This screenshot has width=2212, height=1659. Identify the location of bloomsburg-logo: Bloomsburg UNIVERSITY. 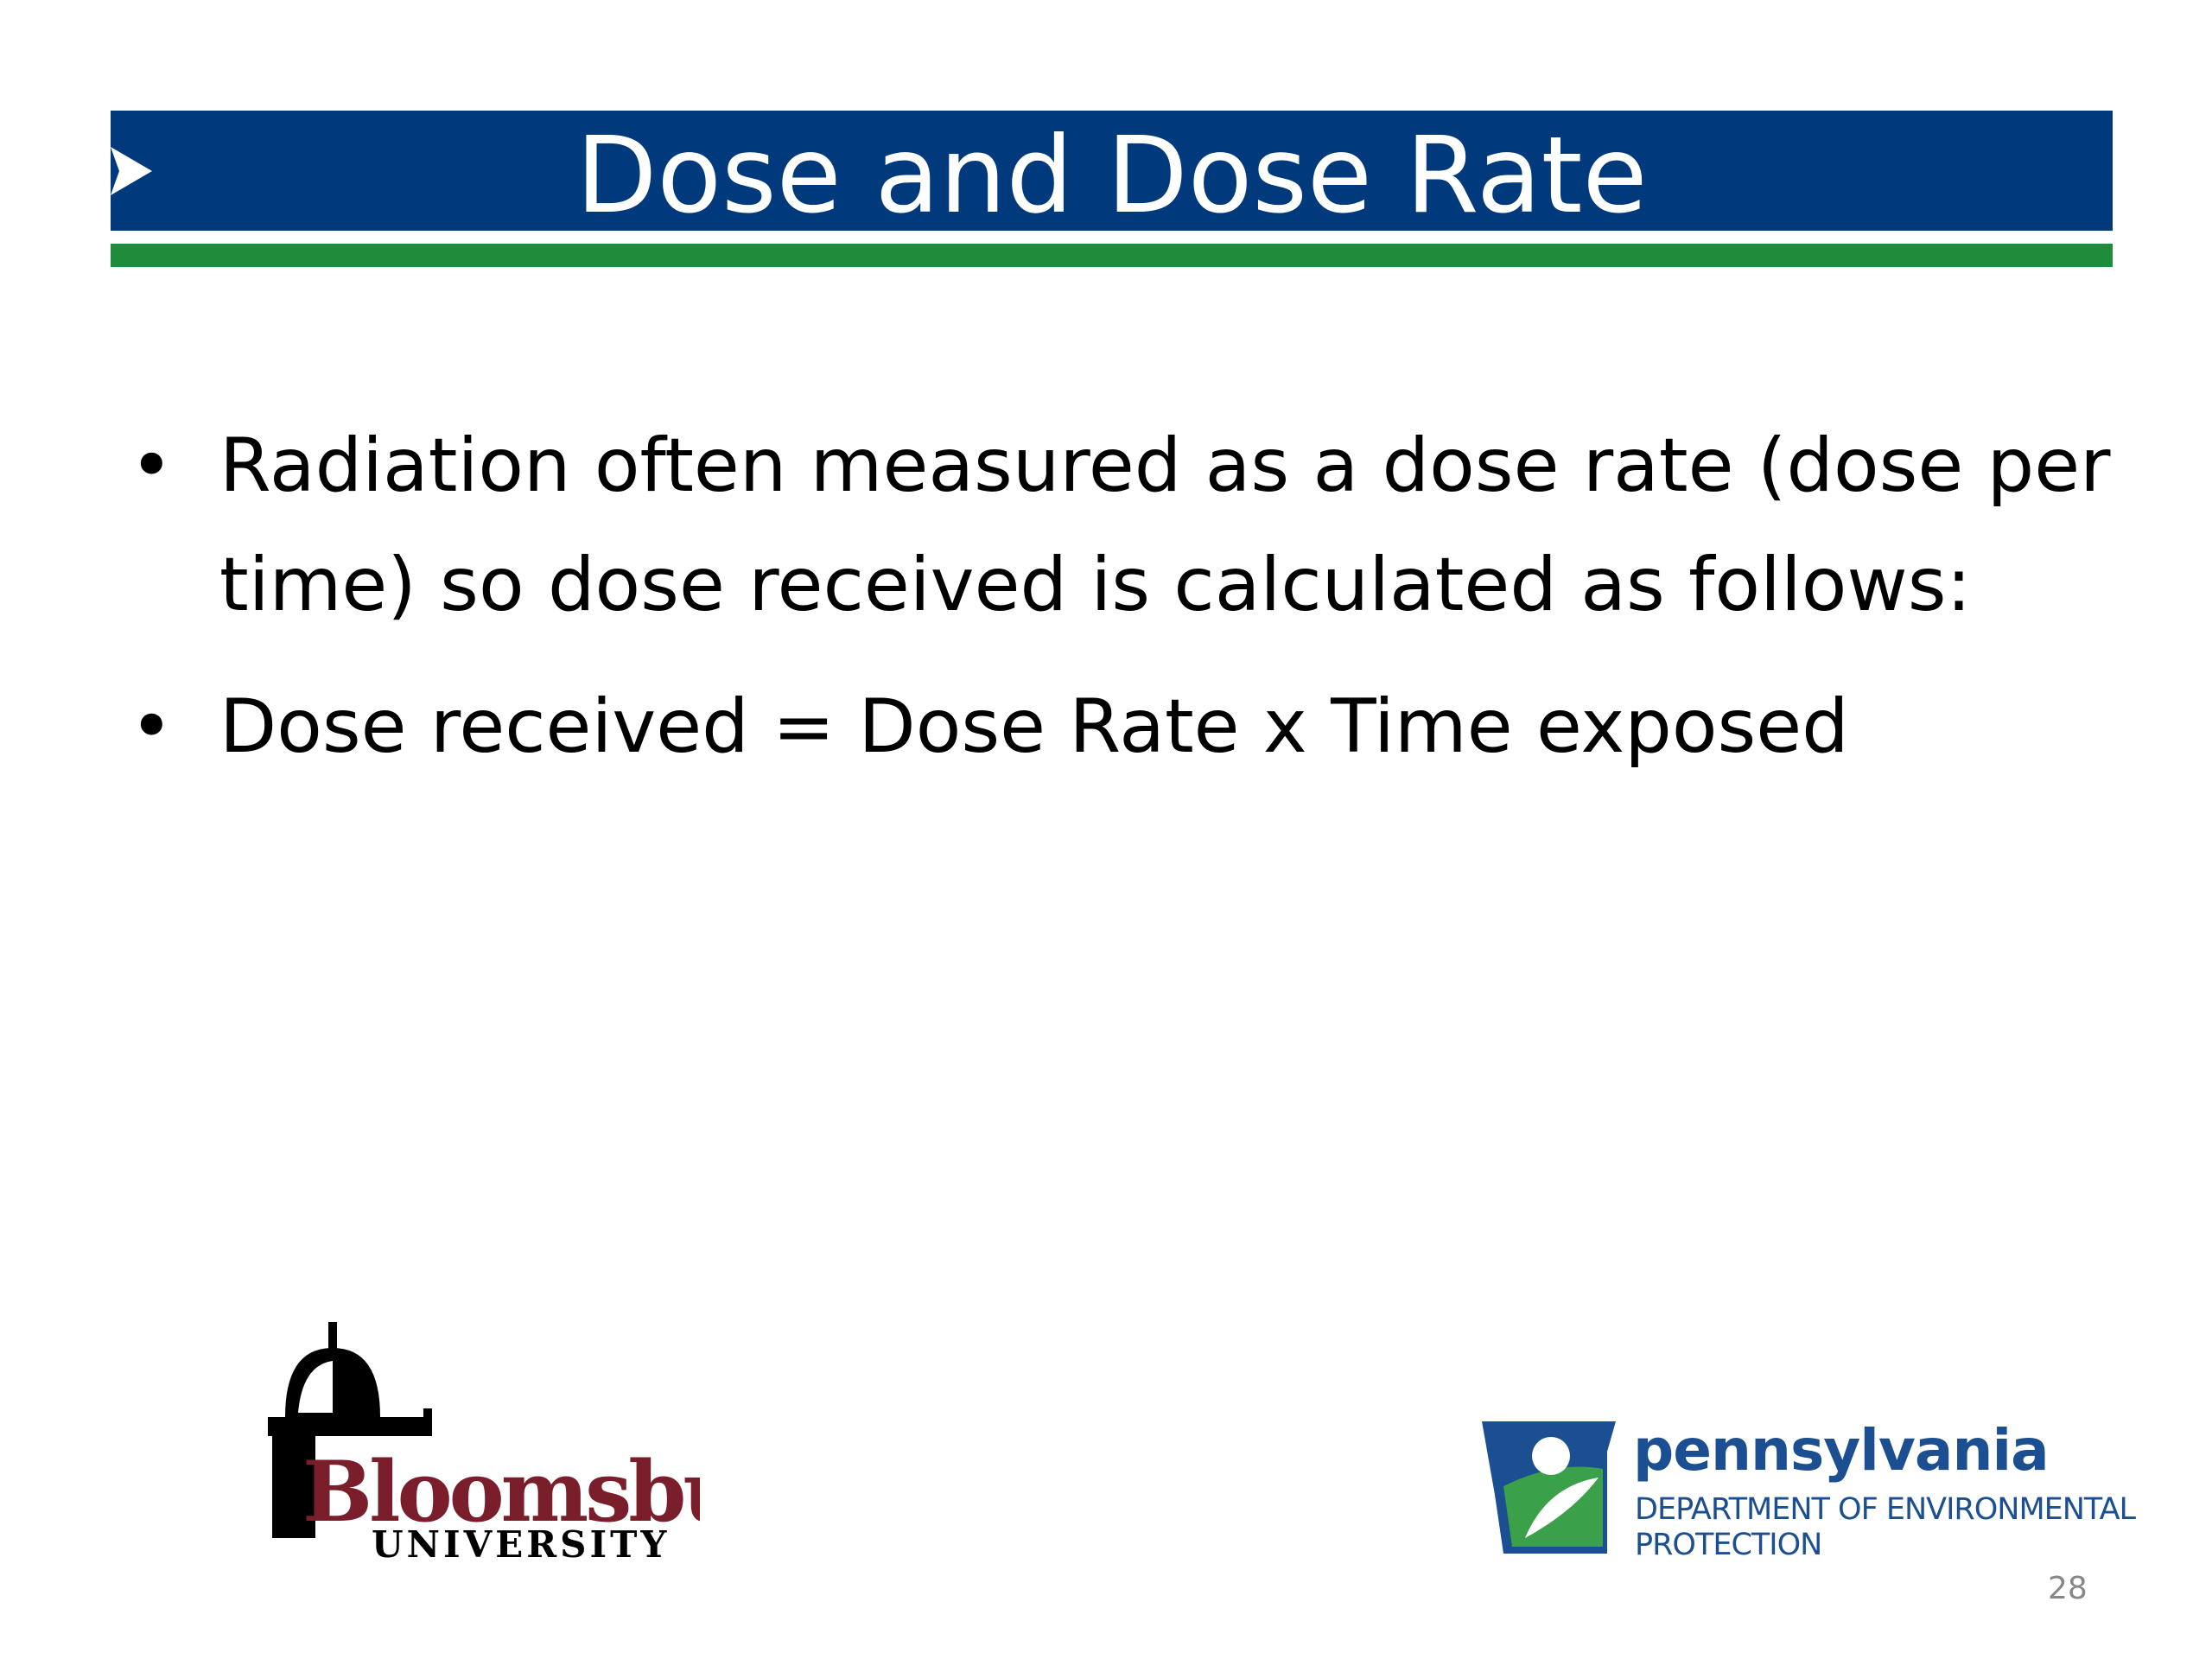
(484, 1443).